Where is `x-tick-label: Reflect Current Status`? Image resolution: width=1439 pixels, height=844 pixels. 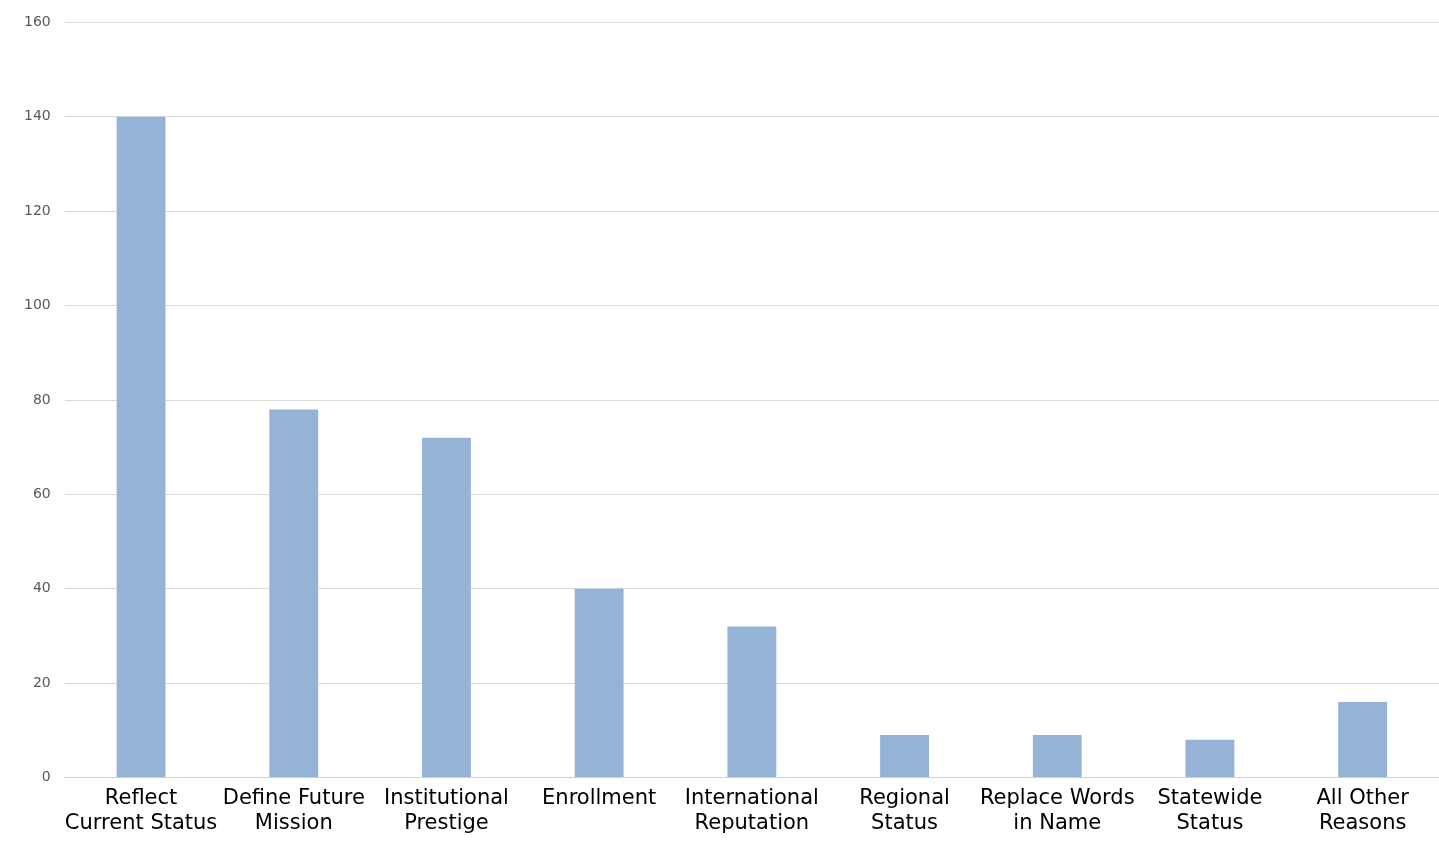 x-tick-label: Reflect Current Status is located at coordinates (141, 809).